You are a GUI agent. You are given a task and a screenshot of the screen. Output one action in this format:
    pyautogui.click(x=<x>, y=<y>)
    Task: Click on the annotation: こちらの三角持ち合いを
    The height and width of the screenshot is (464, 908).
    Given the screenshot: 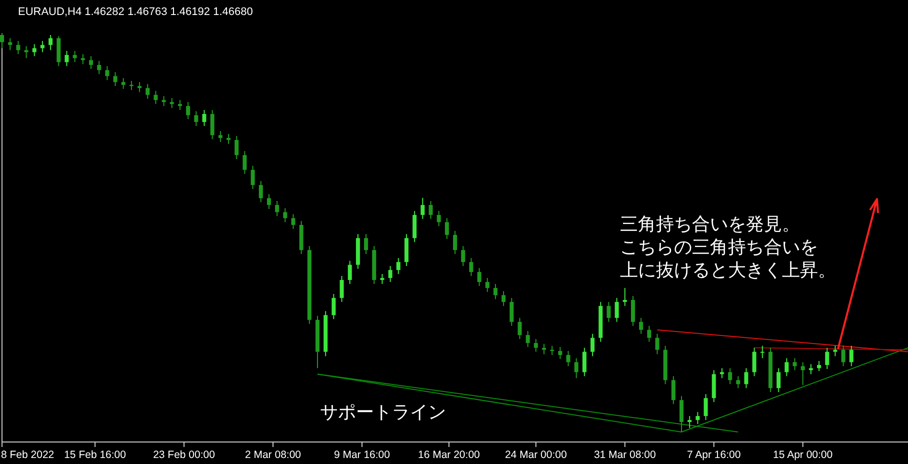 What is the action you would take?
    pyautogui.click(x=719, y=247)
    